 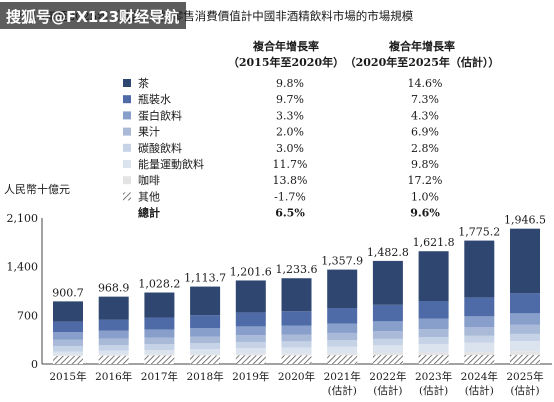 I want to click on total-value-label: 1,113.7, so click(x=205, y=278).